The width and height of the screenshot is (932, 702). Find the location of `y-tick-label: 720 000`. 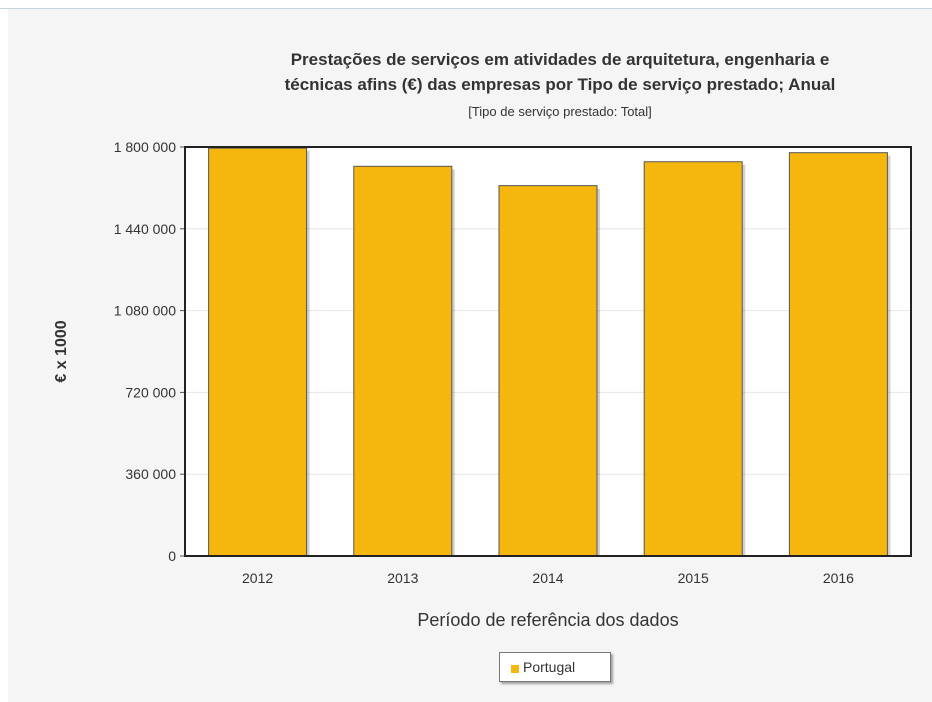

y-tick-label: 720 000 is located at coordinates (150, 392).